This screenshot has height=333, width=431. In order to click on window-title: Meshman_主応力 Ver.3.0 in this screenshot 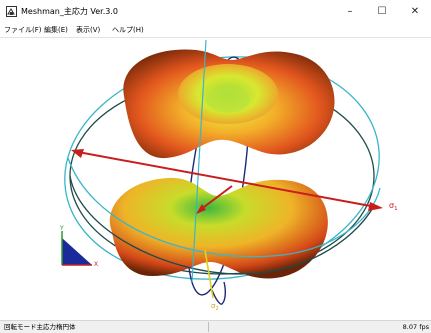, I will do `click(69, 11)`.